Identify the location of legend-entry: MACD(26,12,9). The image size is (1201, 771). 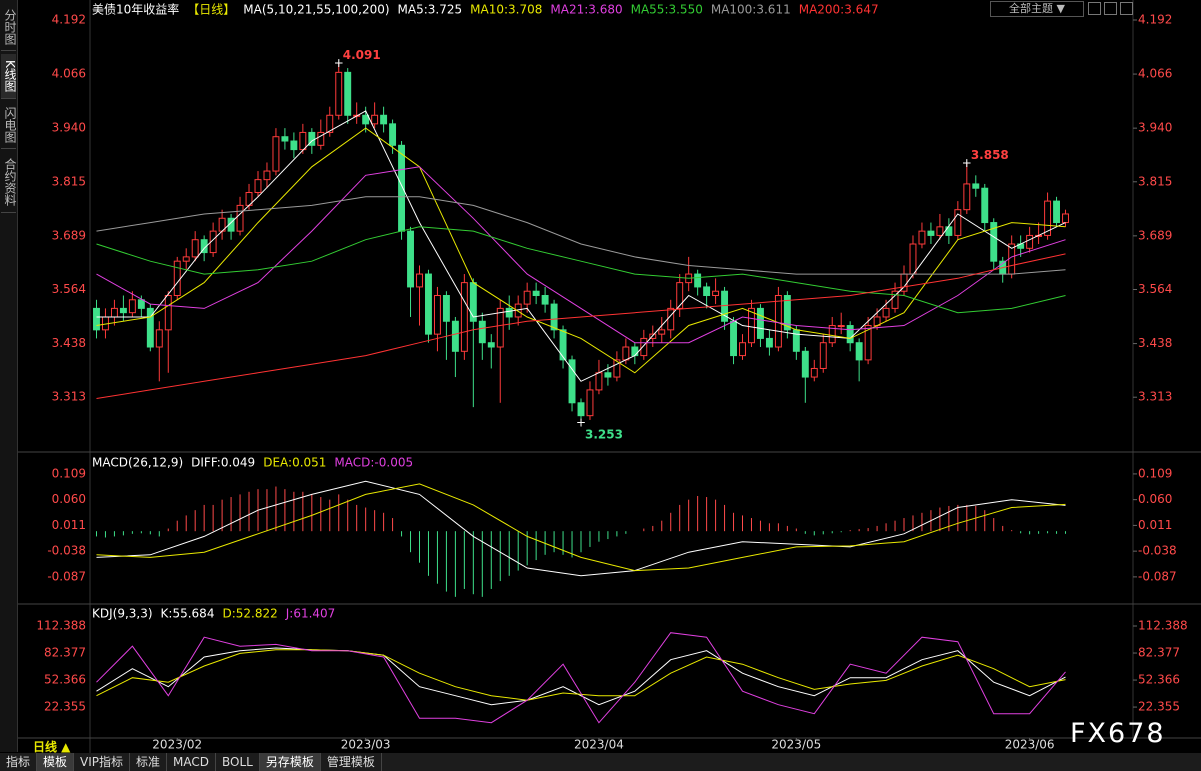
(137, 463).